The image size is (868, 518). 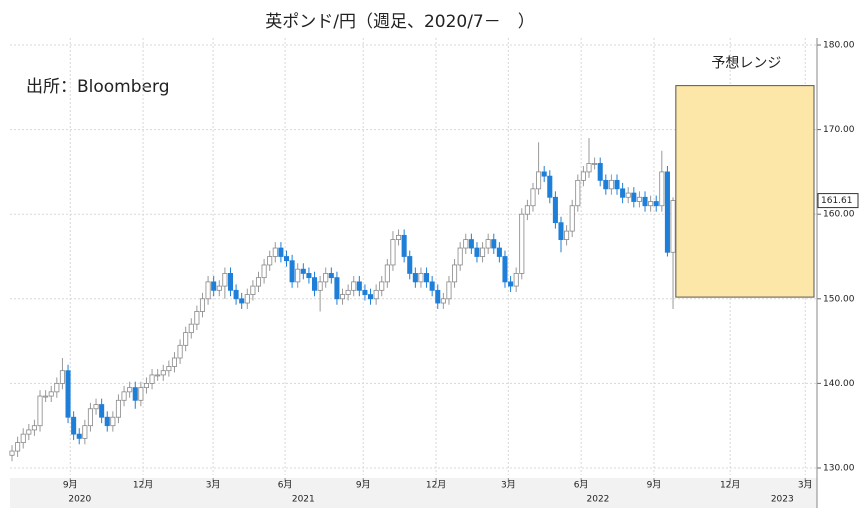 I want to click on y-tick-label: 140.00, so click(x=839, y=384).